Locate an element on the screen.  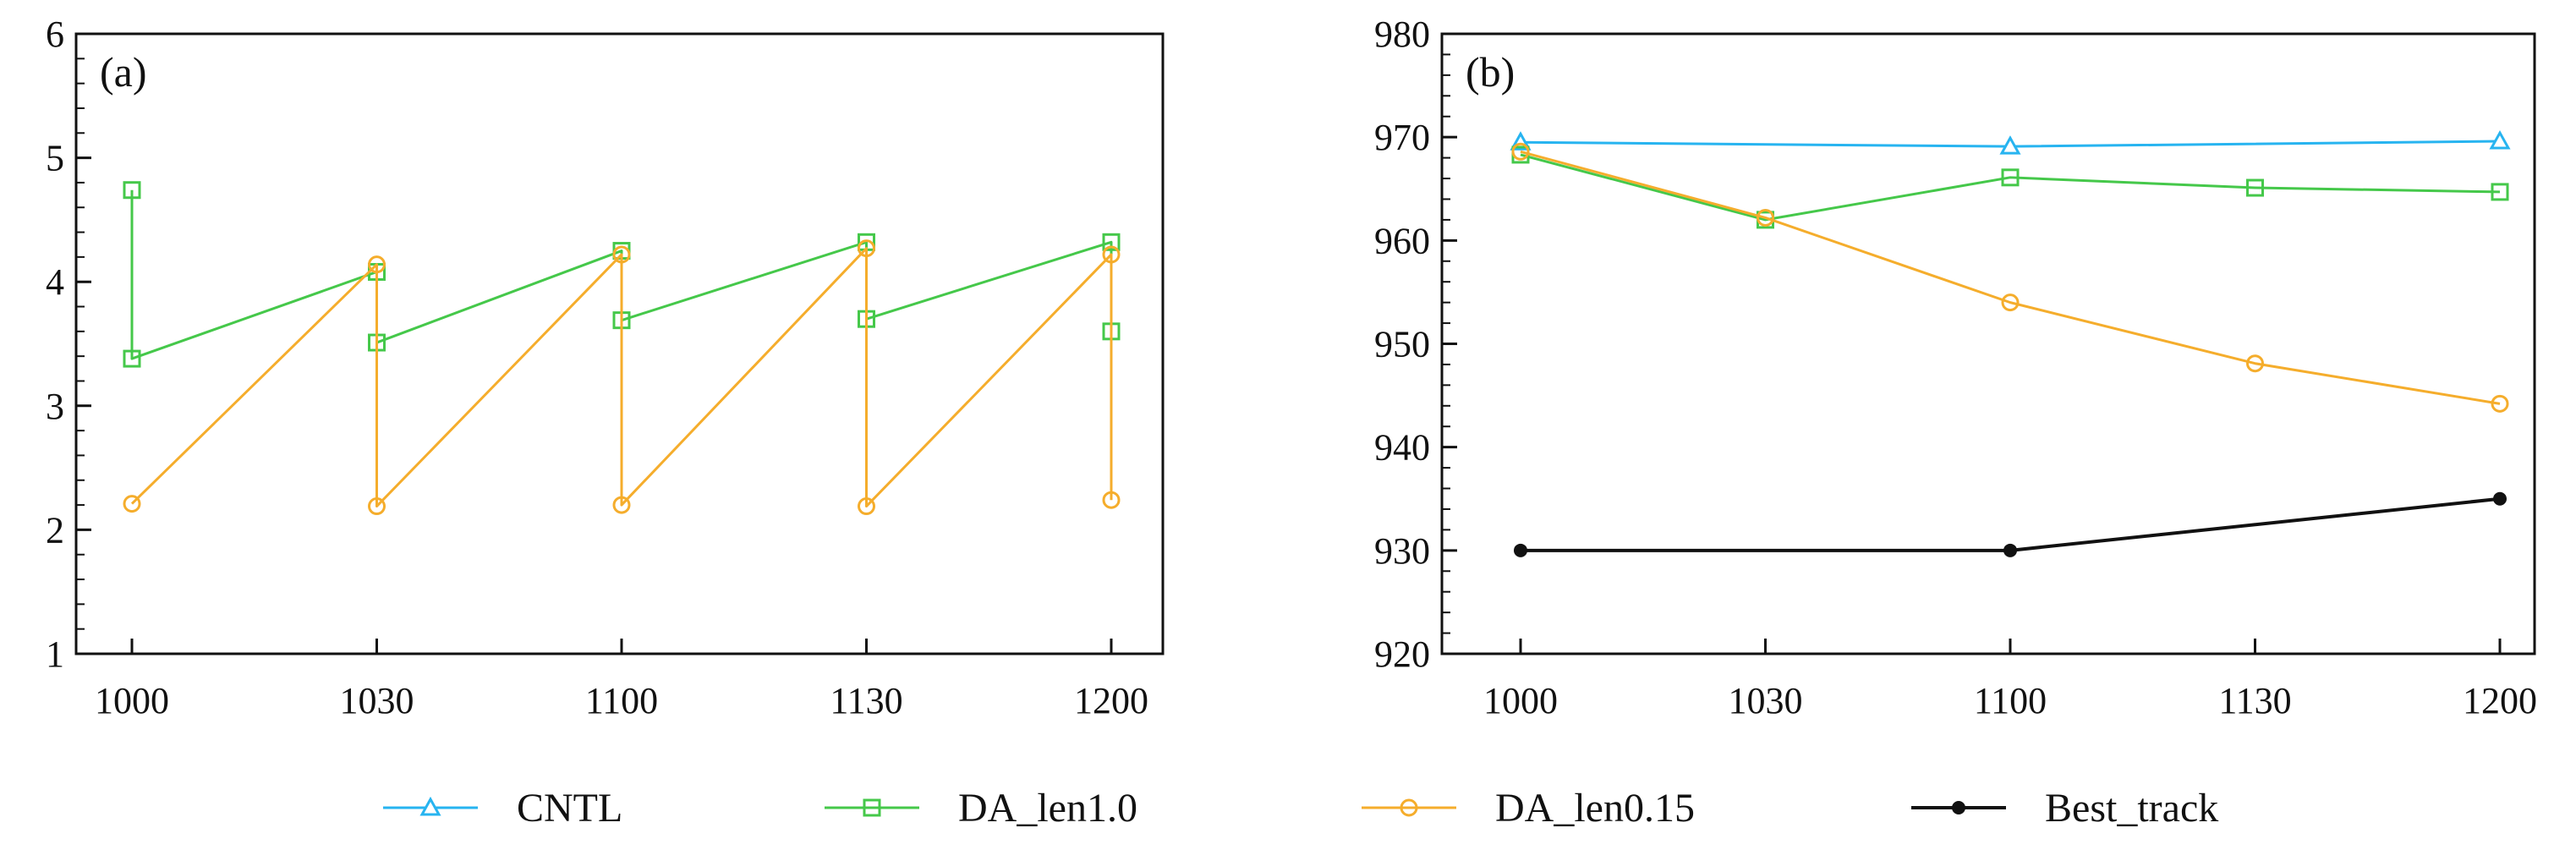
panel-b-series-best-track is located at coordinates (2011, 524).